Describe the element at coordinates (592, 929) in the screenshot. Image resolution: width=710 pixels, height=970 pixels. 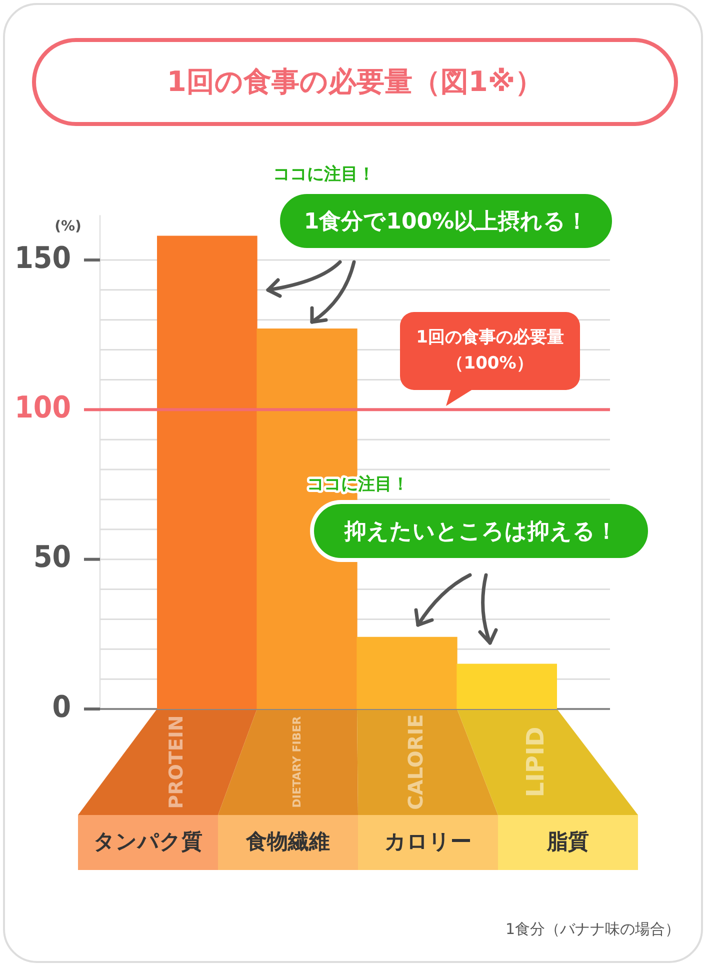
I see `text: 1食分（バナナ味の場合）` at that location.